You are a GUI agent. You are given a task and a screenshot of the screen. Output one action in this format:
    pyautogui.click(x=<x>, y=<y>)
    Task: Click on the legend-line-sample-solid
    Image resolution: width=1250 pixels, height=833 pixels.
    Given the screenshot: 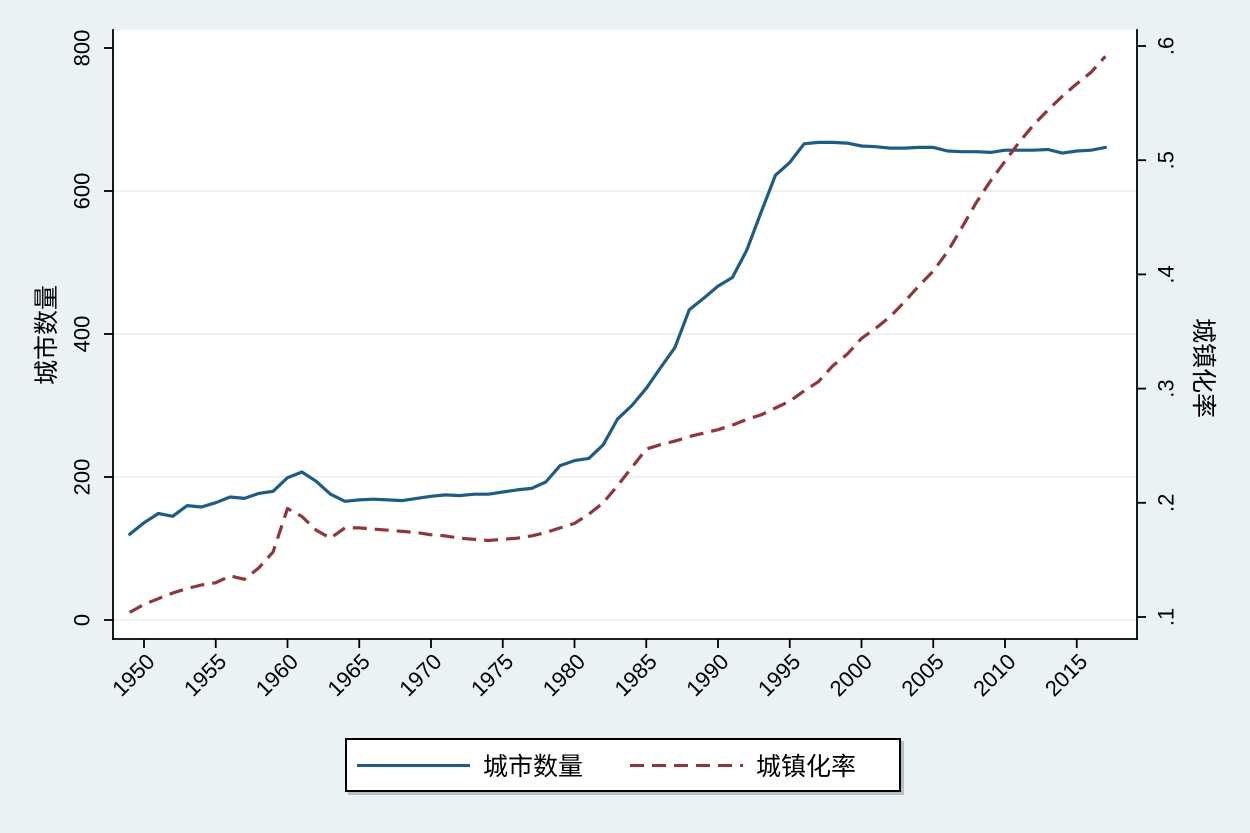 What is the action you would take?
    pyautogui.click(x=413, y=765)
    